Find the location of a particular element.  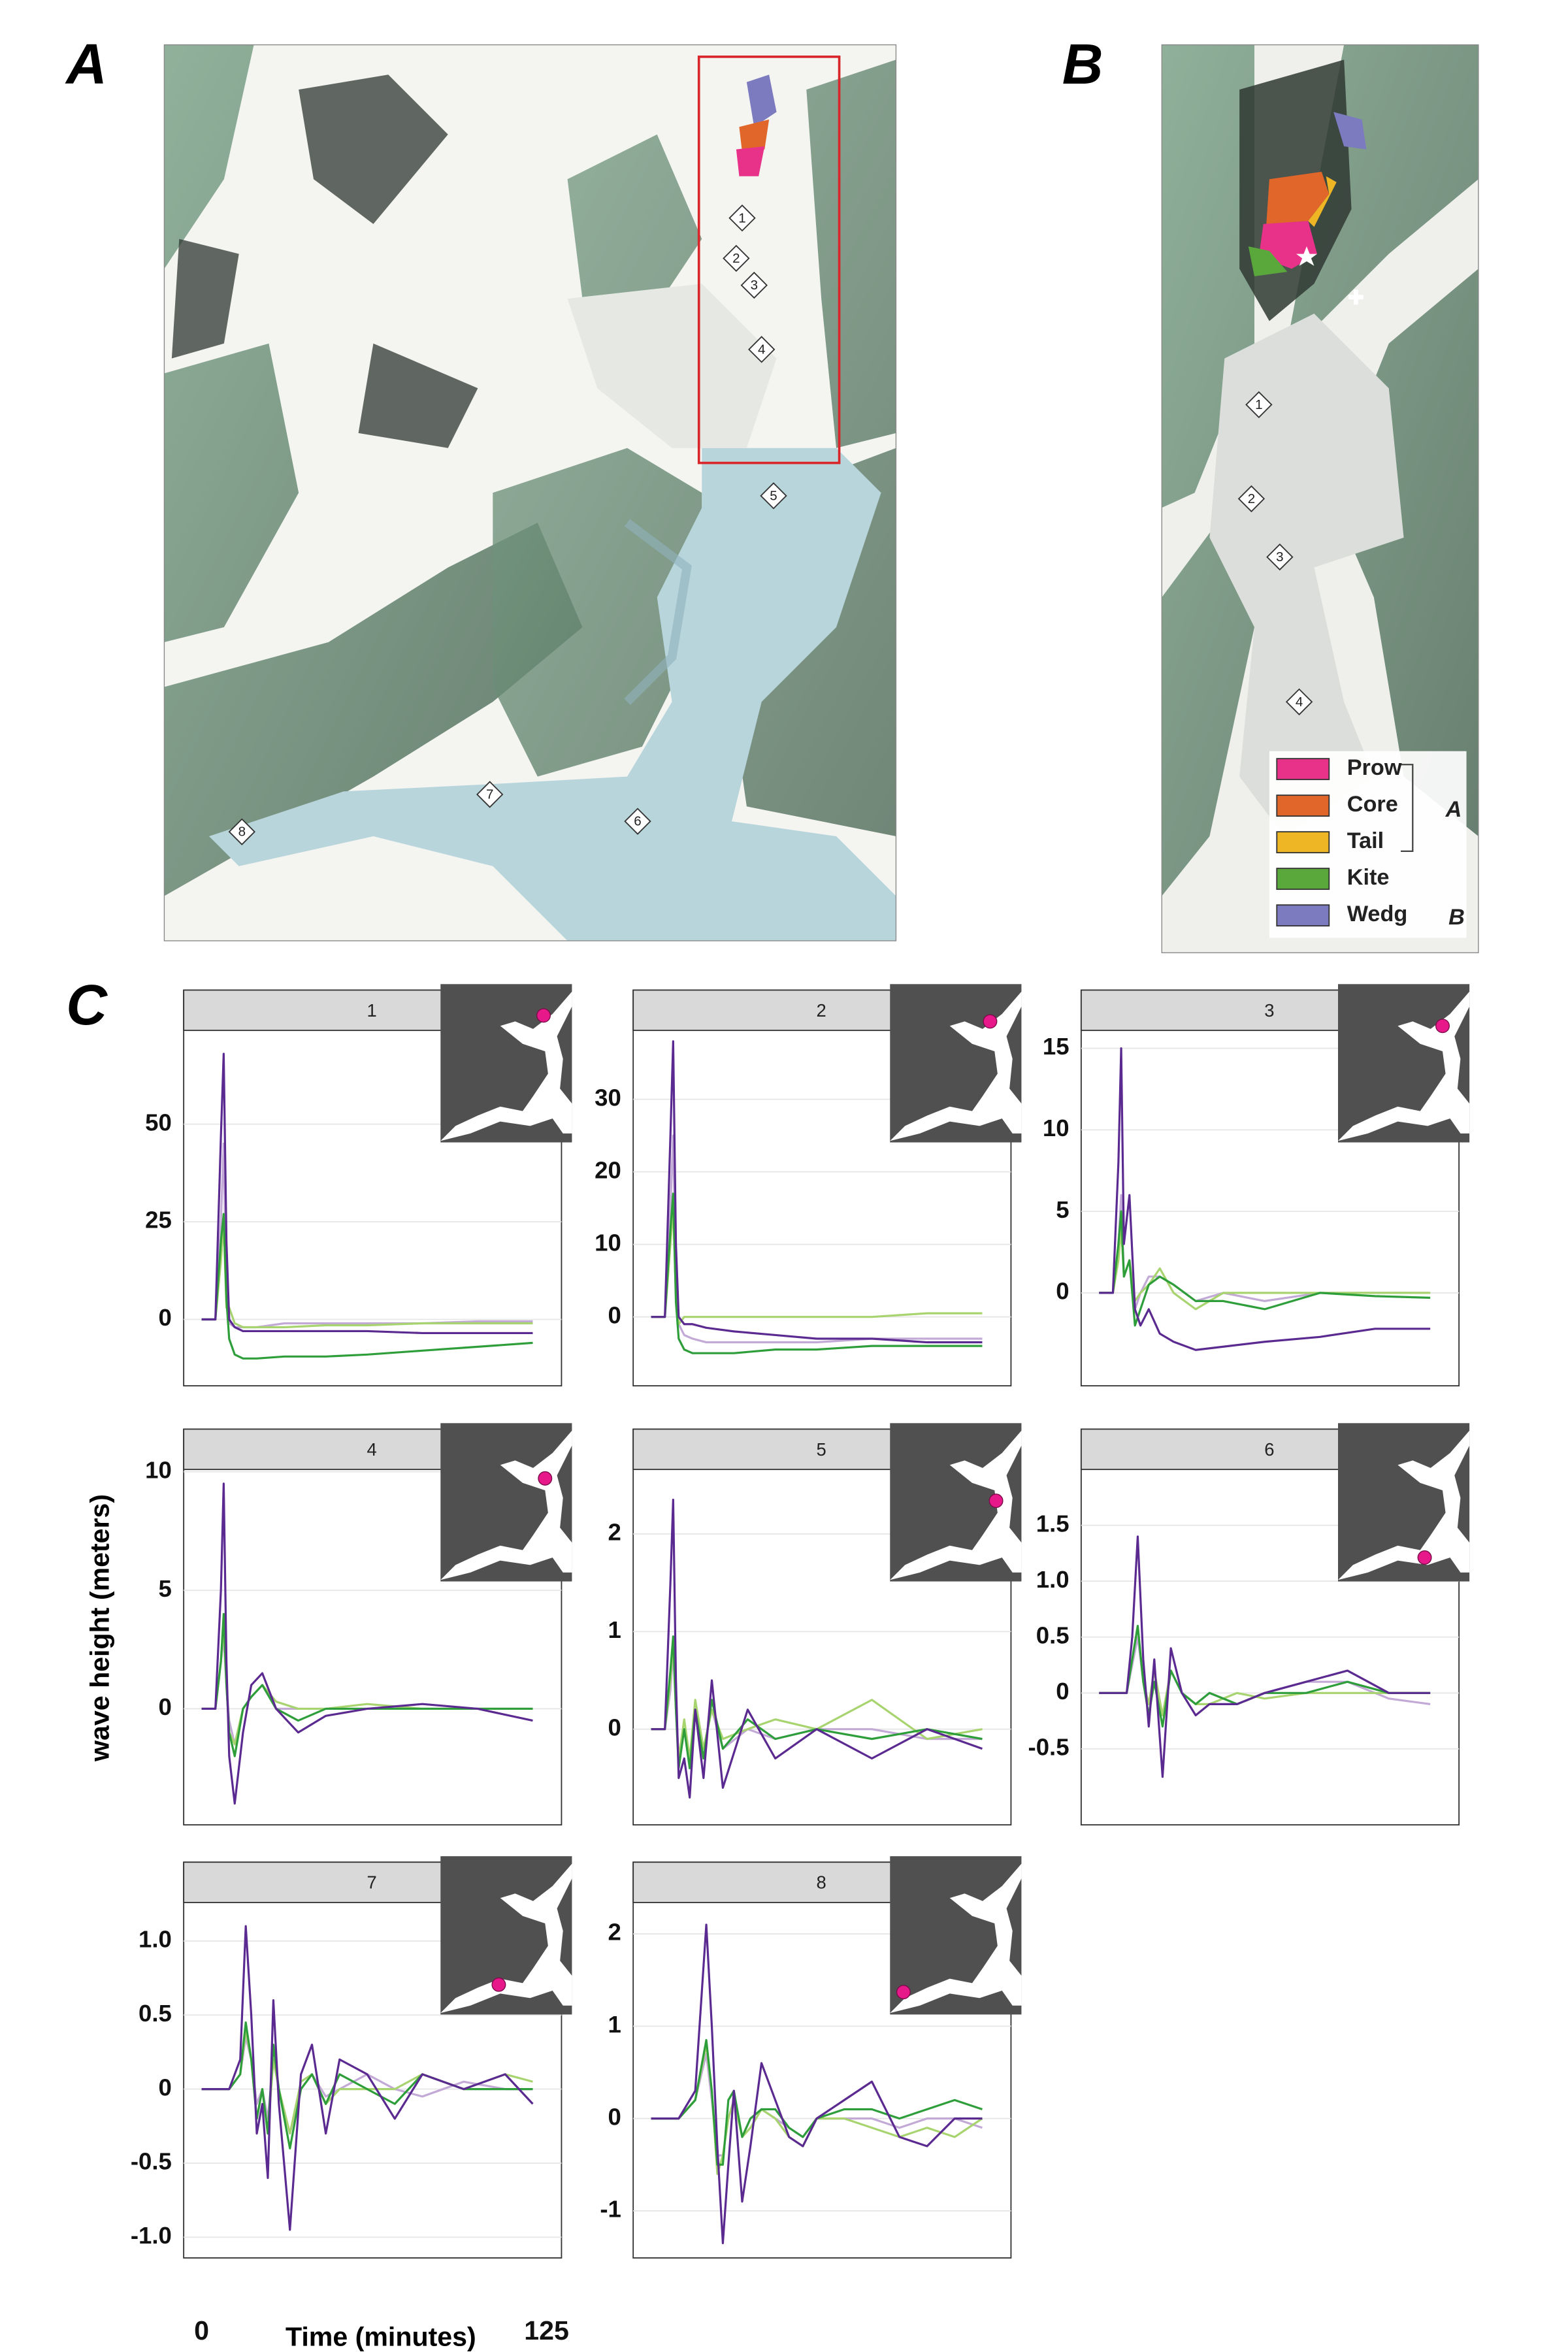

y-tick-label: 20 is located at coordinates (608, 1169).